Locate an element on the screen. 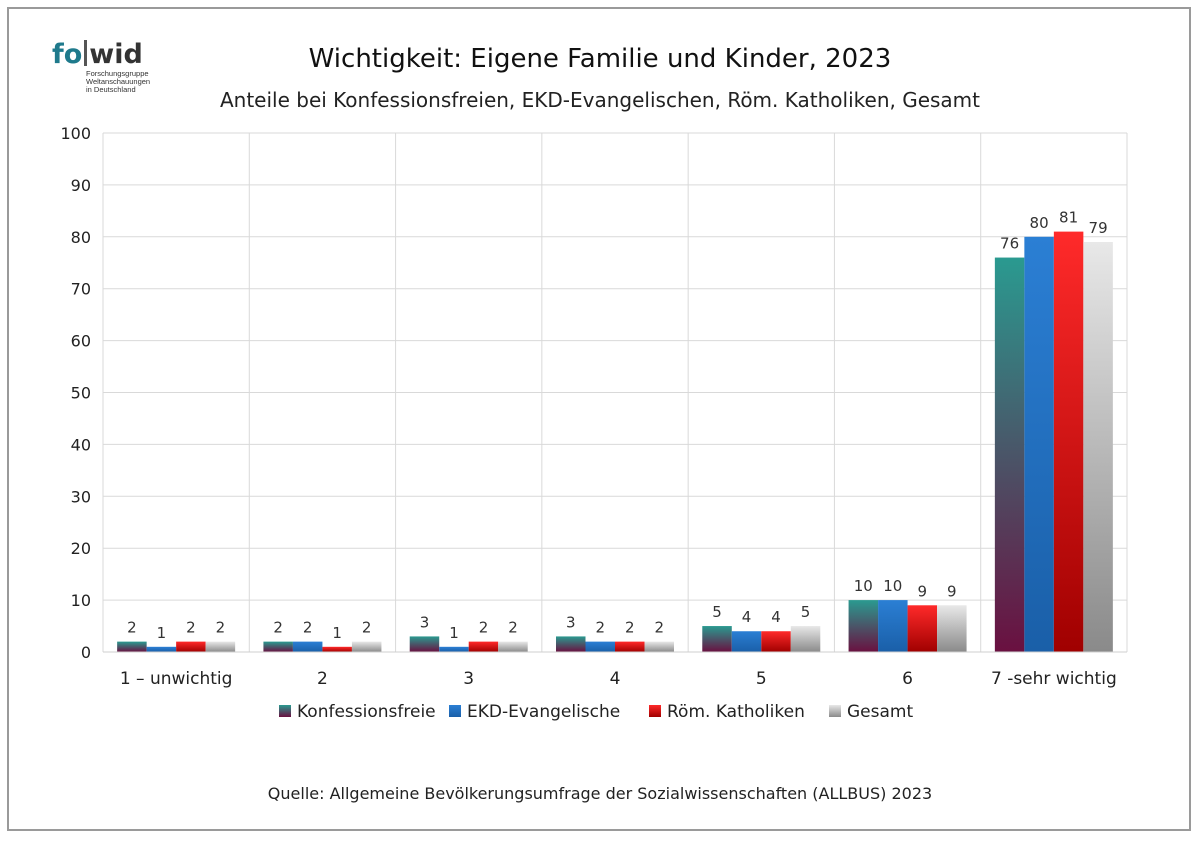 This screenshot has width=1200, height=845. x-tick-label: 5 is located at coordinates (761, 679).